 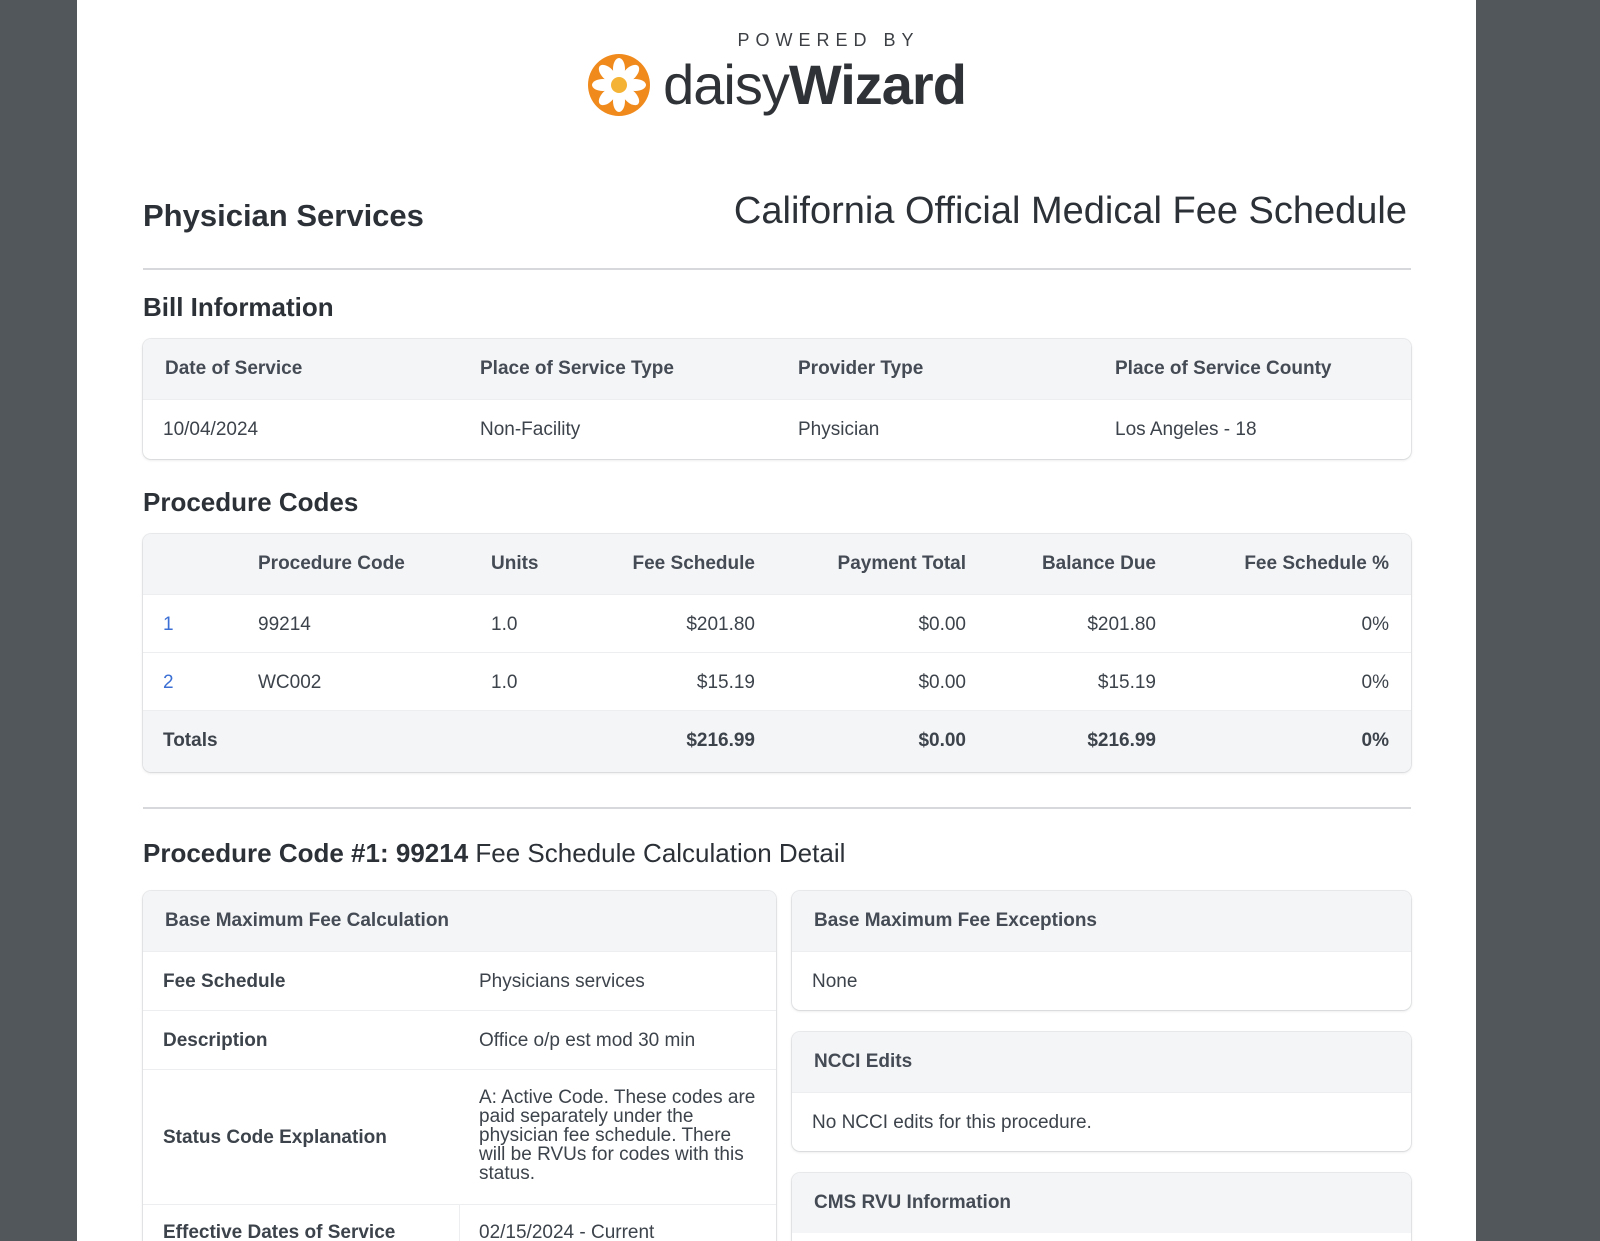 I want to click on page-subtitle: California Official Medical Fee Schedule, so click(x=1070, y=211).